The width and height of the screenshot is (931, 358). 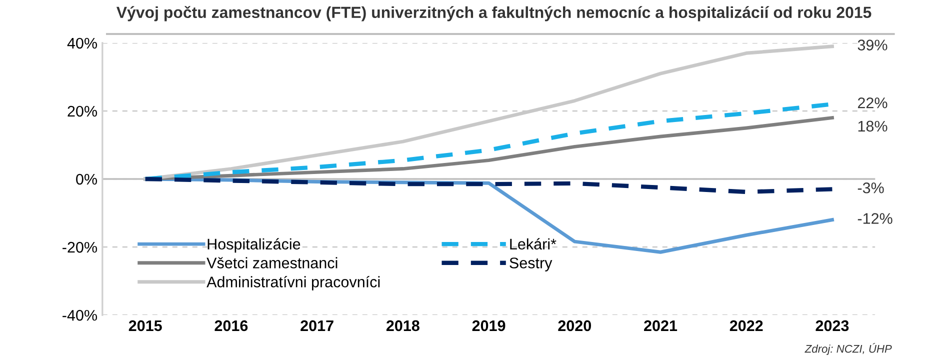 I want to click on y-tick-label: -20%, so click(x=80, y=247).